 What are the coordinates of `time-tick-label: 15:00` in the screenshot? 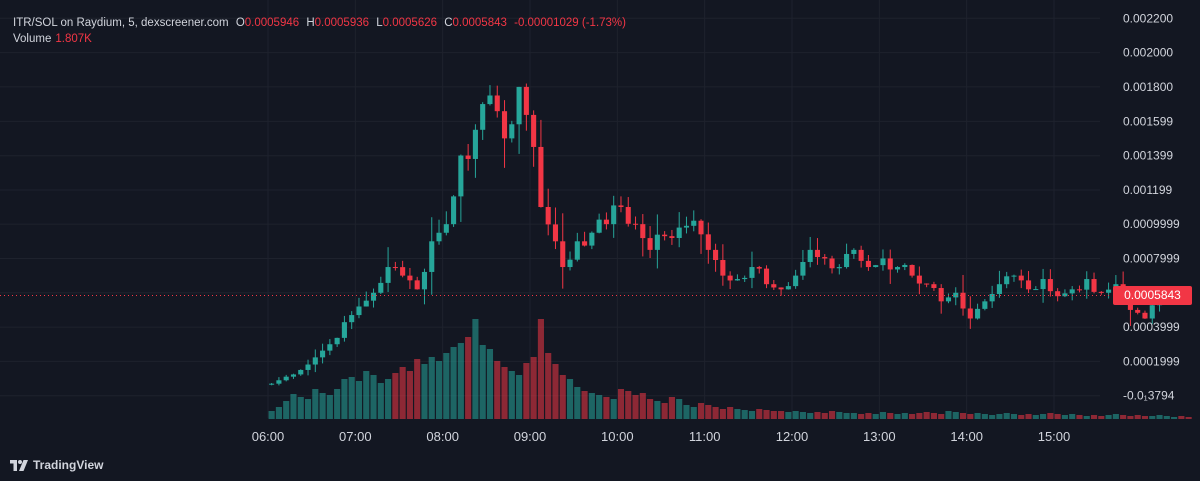 It's located at (1054, 436).